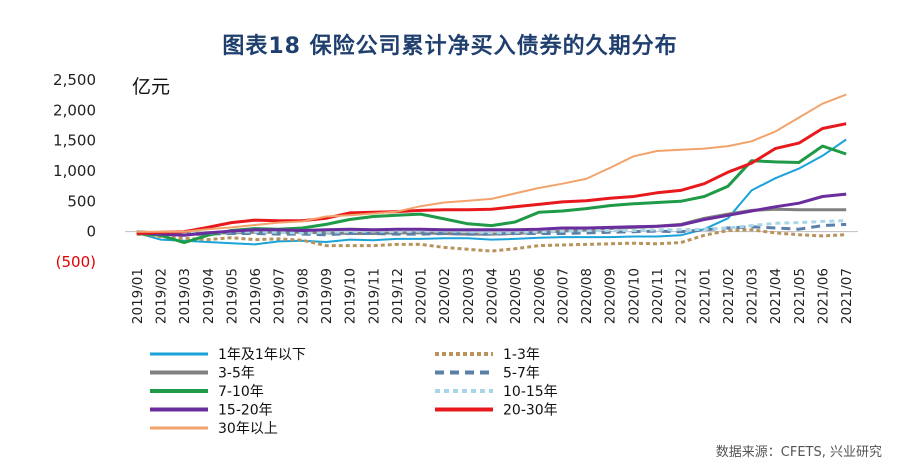 This screenshot has width=900, height=474. I want to click on x-tick-label: 2021/07, so click(847, 296).